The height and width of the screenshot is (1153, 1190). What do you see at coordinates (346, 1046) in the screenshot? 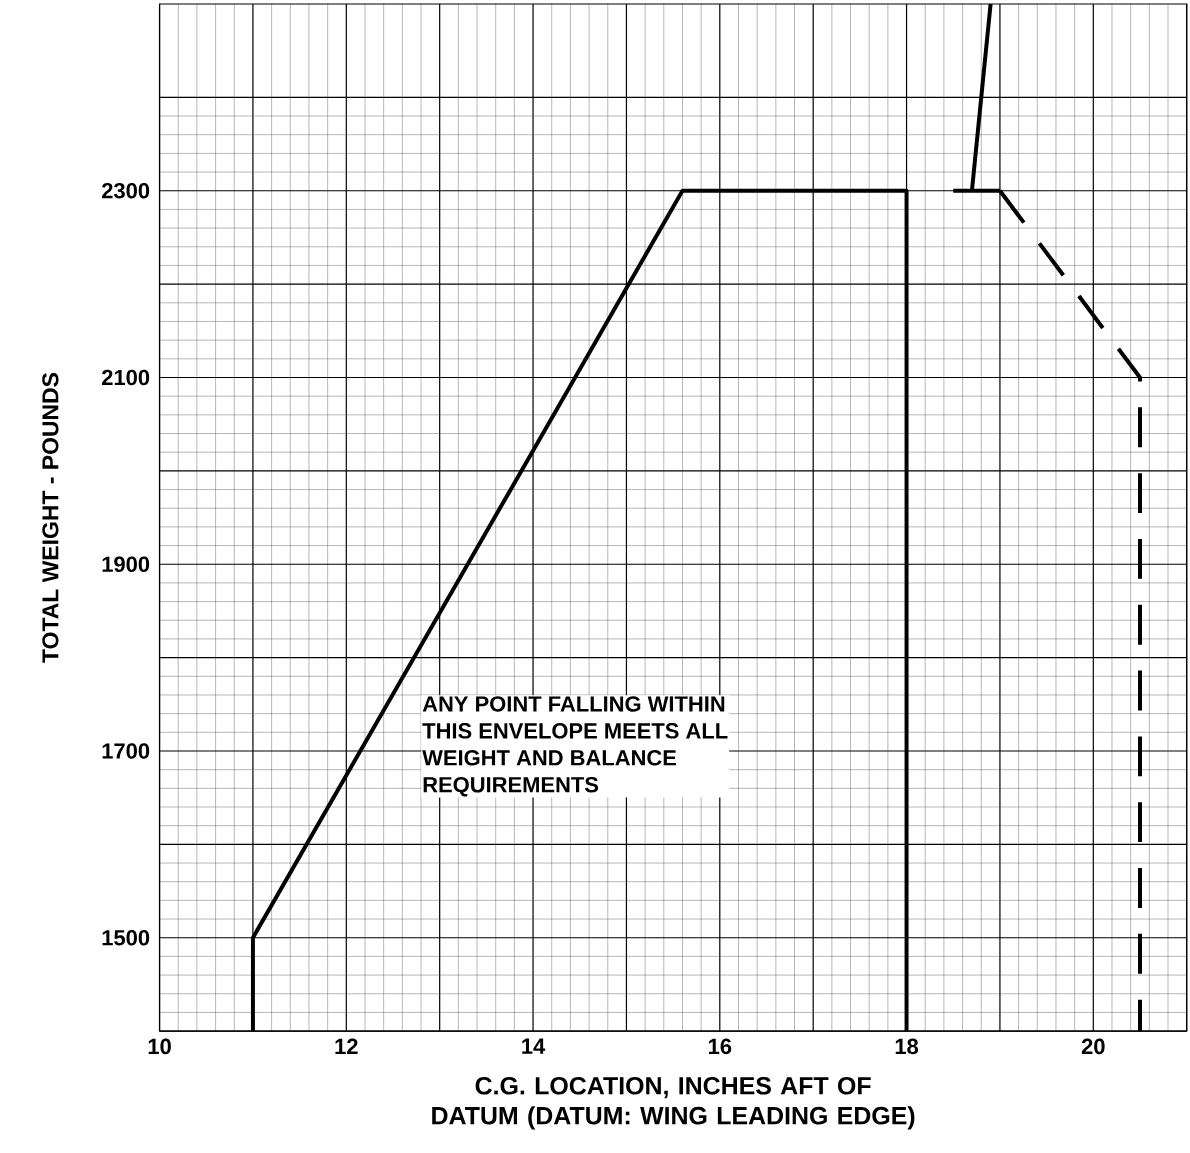
I see `x-tick-label: 12` at bounding box center [346, 1046].